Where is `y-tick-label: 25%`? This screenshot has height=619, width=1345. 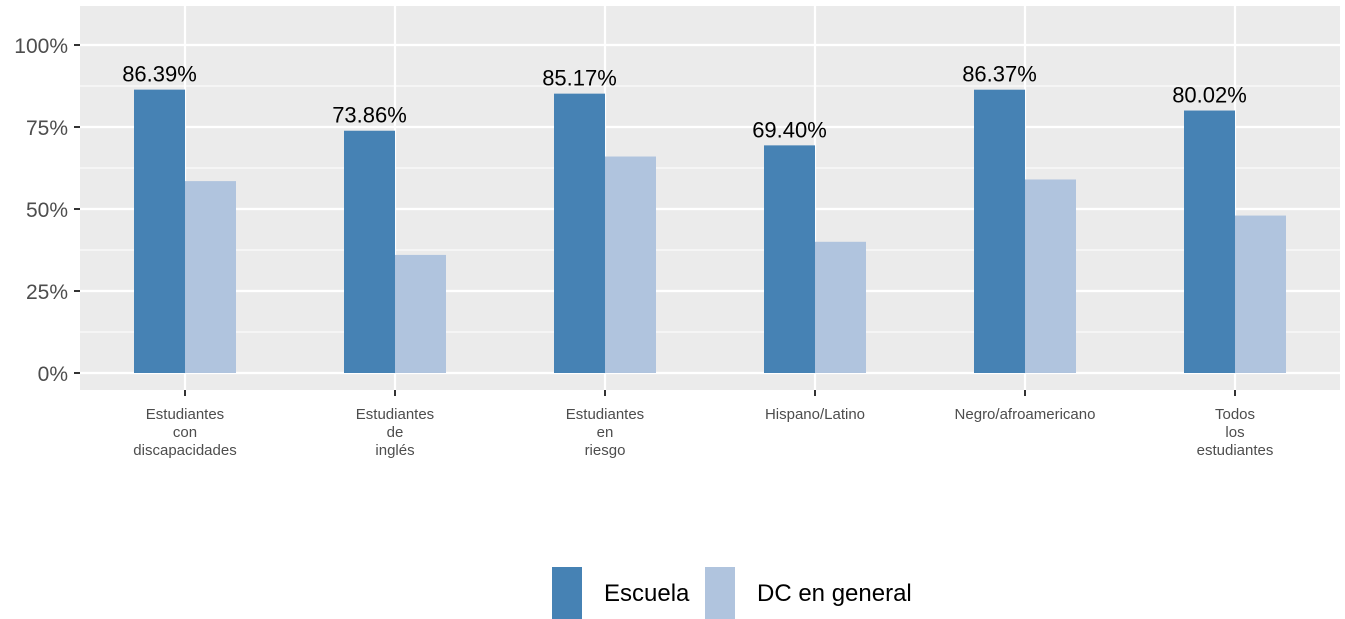
y-tick-label: 25% is located at coordinates (47, 292).